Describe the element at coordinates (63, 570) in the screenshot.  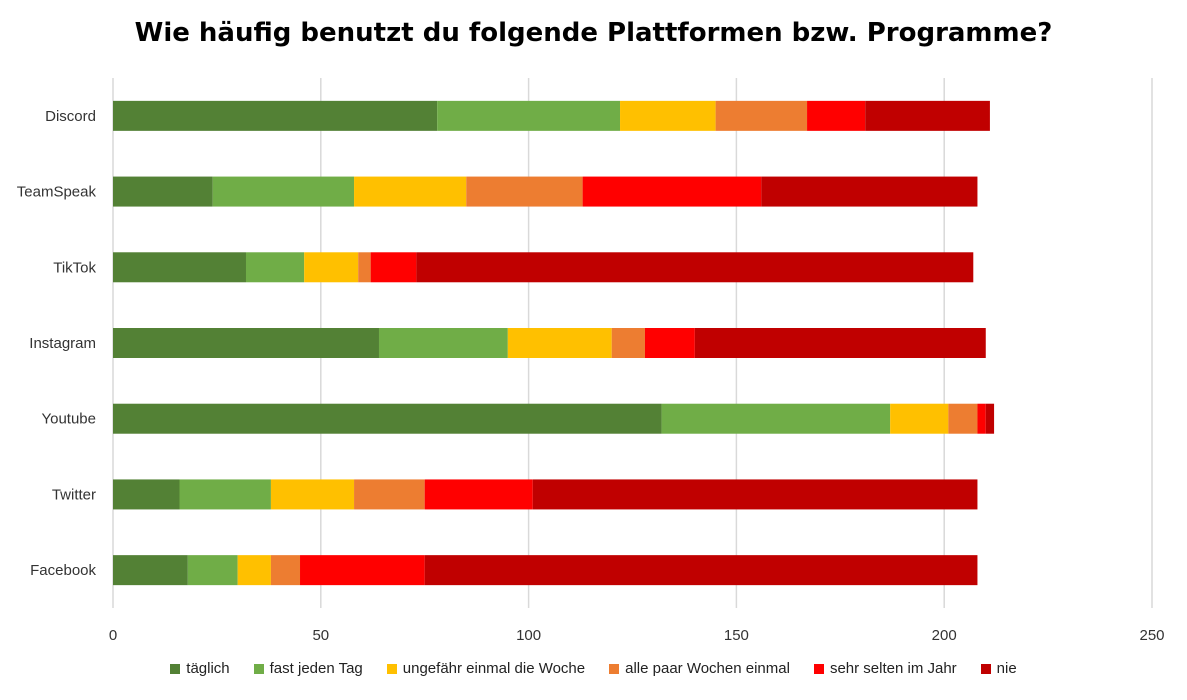
I see `y-tick-label-facebook: Facebook` at that location.